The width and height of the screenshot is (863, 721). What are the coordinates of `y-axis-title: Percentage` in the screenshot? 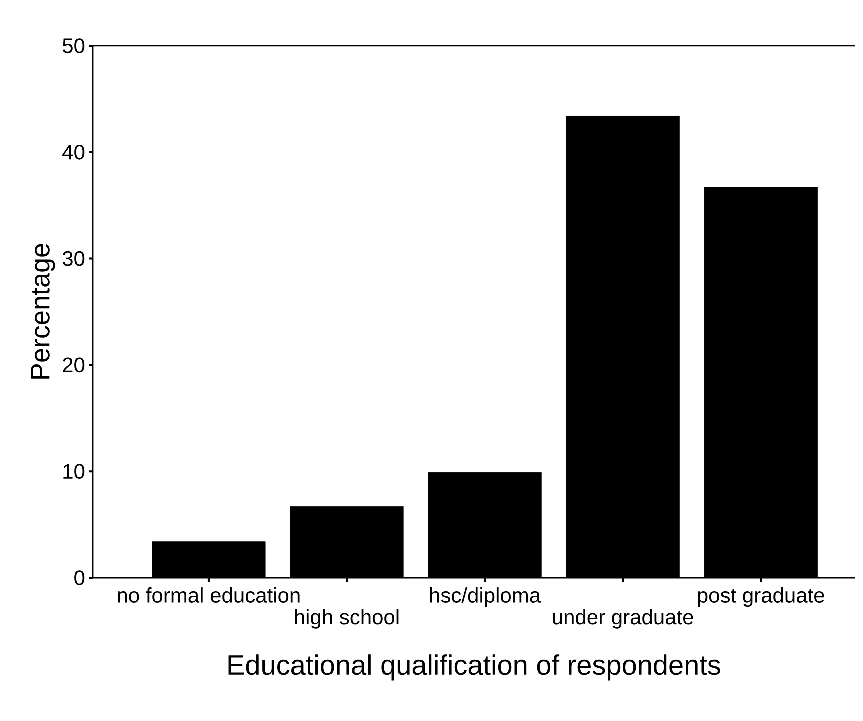 It's located at (43, 311).